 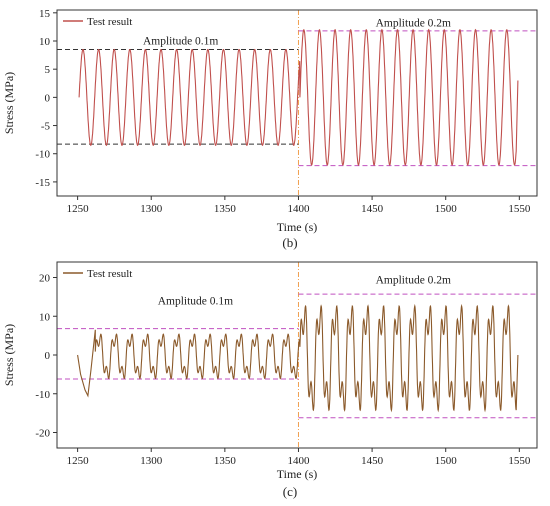 I want to click on panel-caption: (b), so click(x=289, y=242).